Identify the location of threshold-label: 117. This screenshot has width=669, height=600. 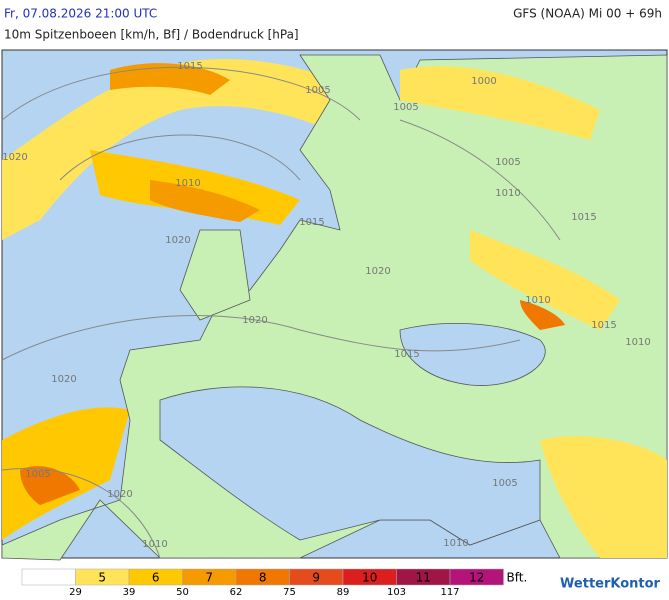
(449, 592).